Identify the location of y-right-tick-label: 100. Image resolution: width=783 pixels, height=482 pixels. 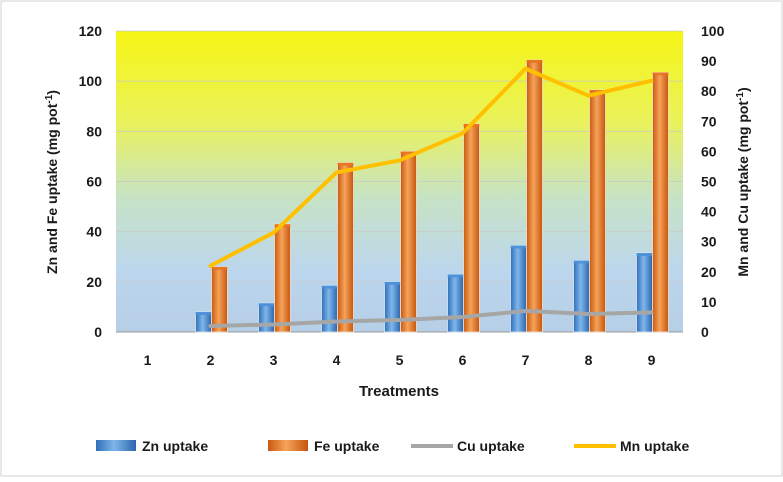
(713, 31).